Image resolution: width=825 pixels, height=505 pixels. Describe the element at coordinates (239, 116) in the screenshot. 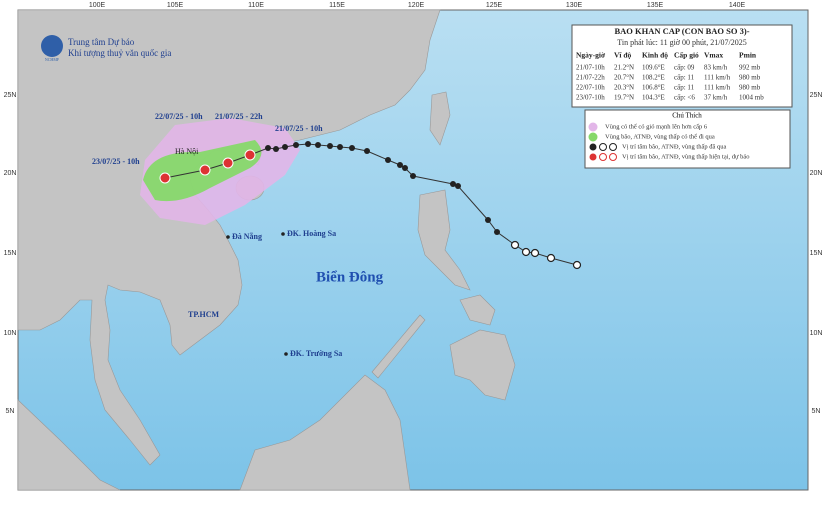

I see `forecast-label: 21/07/25 - 22h` at that location.